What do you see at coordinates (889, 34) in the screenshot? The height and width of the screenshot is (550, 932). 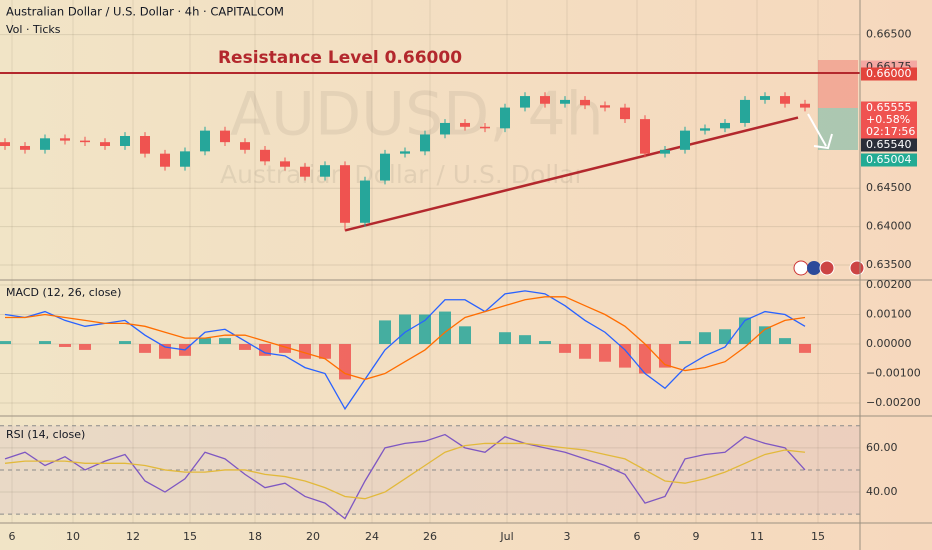 I see `y-tick-label: 0.66500` at bounding box center [889, 34].